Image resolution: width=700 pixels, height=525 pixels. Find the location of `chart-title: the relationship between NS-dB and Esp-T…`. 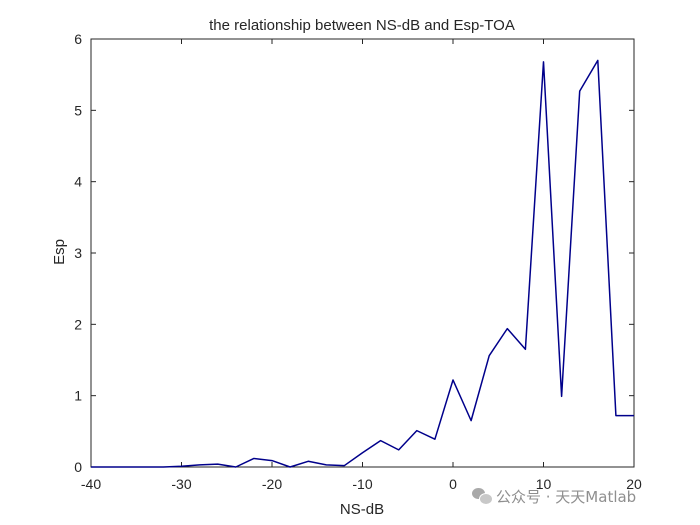

chart-title: the relationship between NS-dB and Esp-T… is located at coordinates (362, 25).